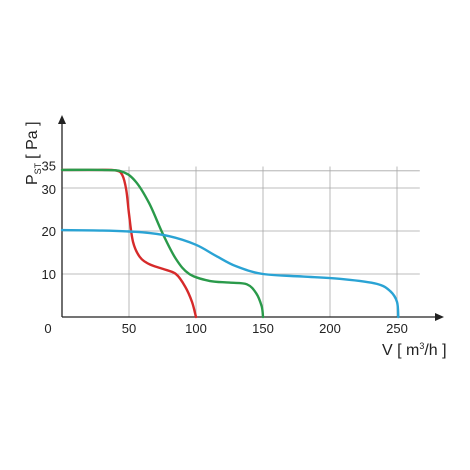  I want to click on x-tick-label: 100, so click(196, 328).